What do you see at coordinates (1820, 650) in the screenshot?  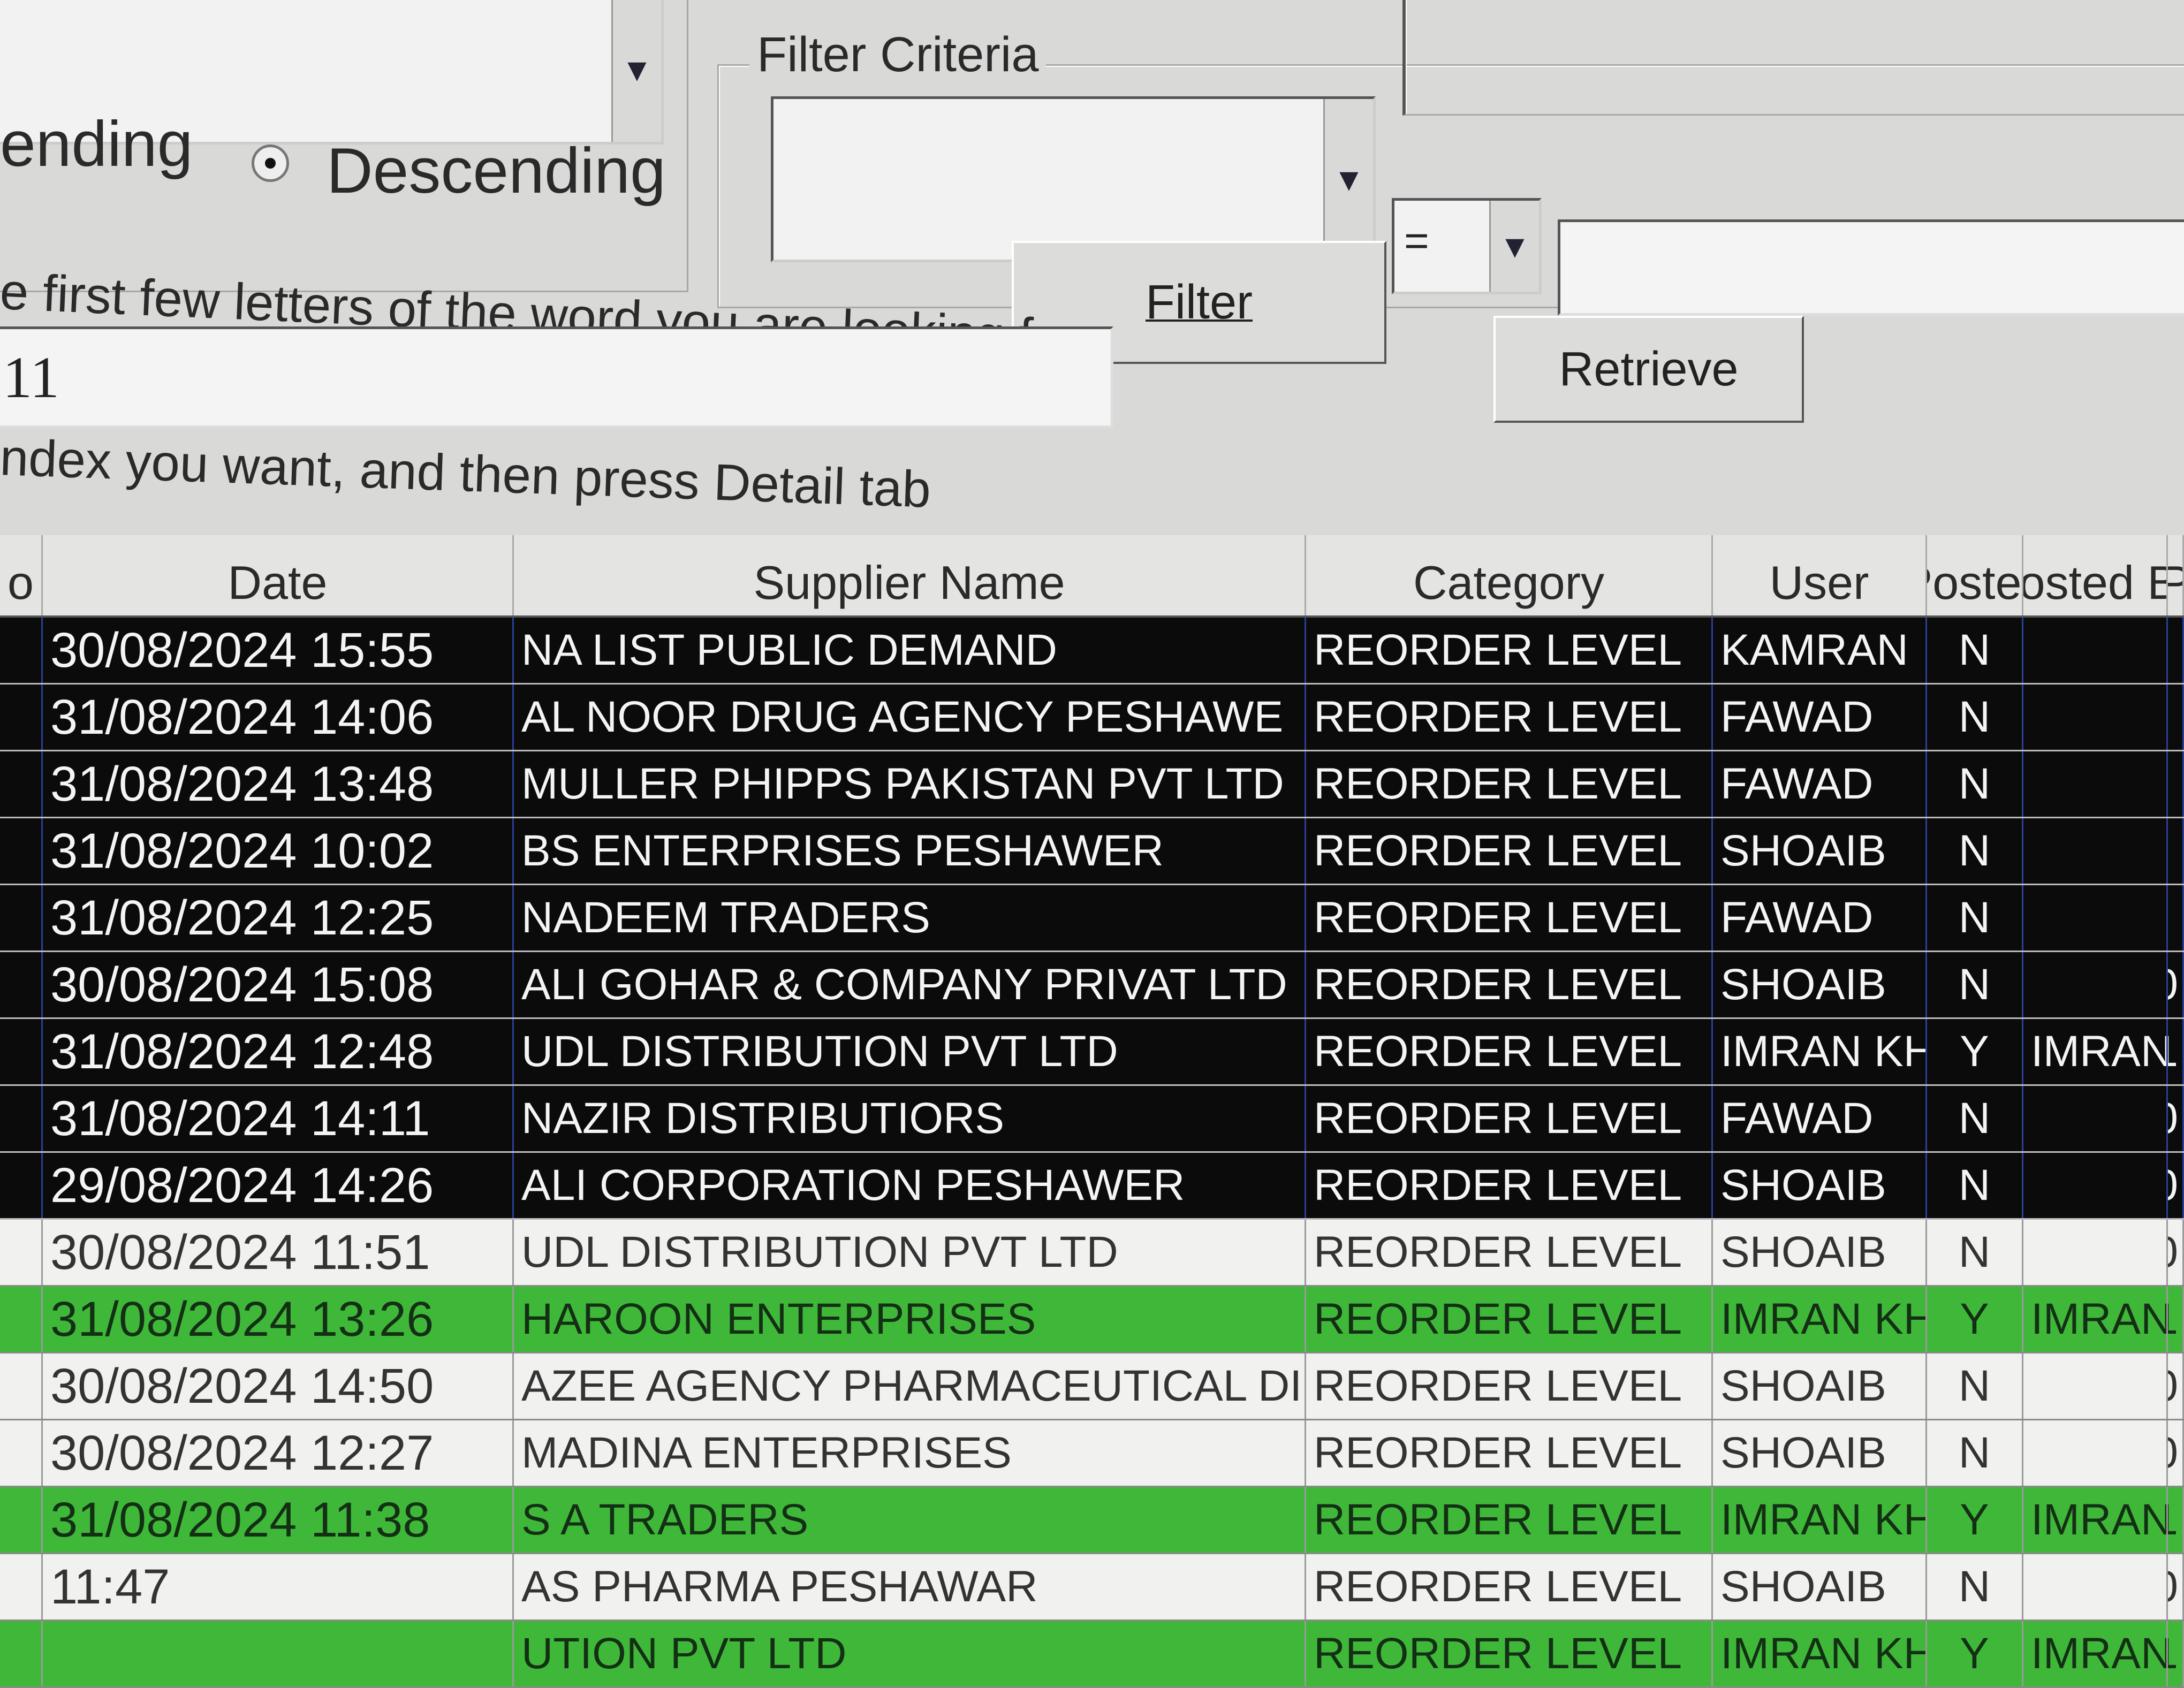 I see `cell-user: KAMRAN` at bounding box center [1820, 650].